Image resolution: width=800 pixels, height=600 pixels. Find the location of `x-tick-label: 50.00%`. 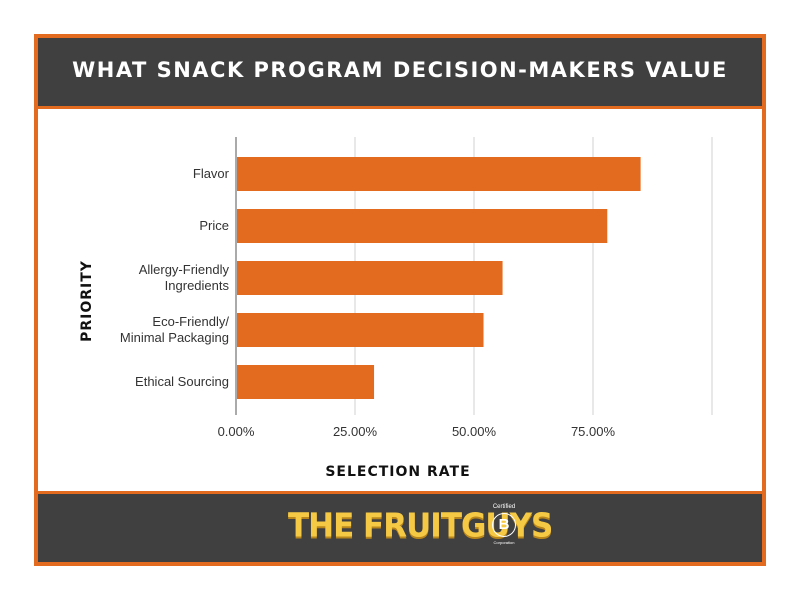

x-tick-label: 50.00% is located at coordinates (474, 431).